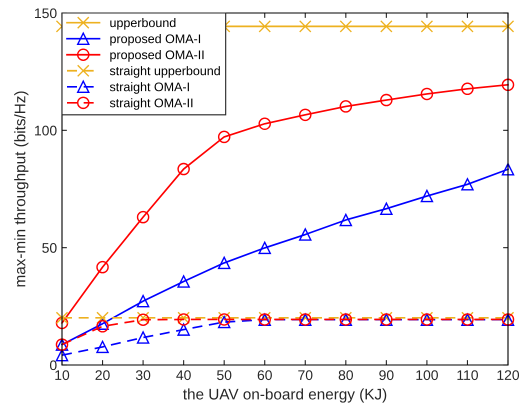 The width and height of the screenshot is (524, 414). I want to click on x-tick-label: 20, so click(103, 375).